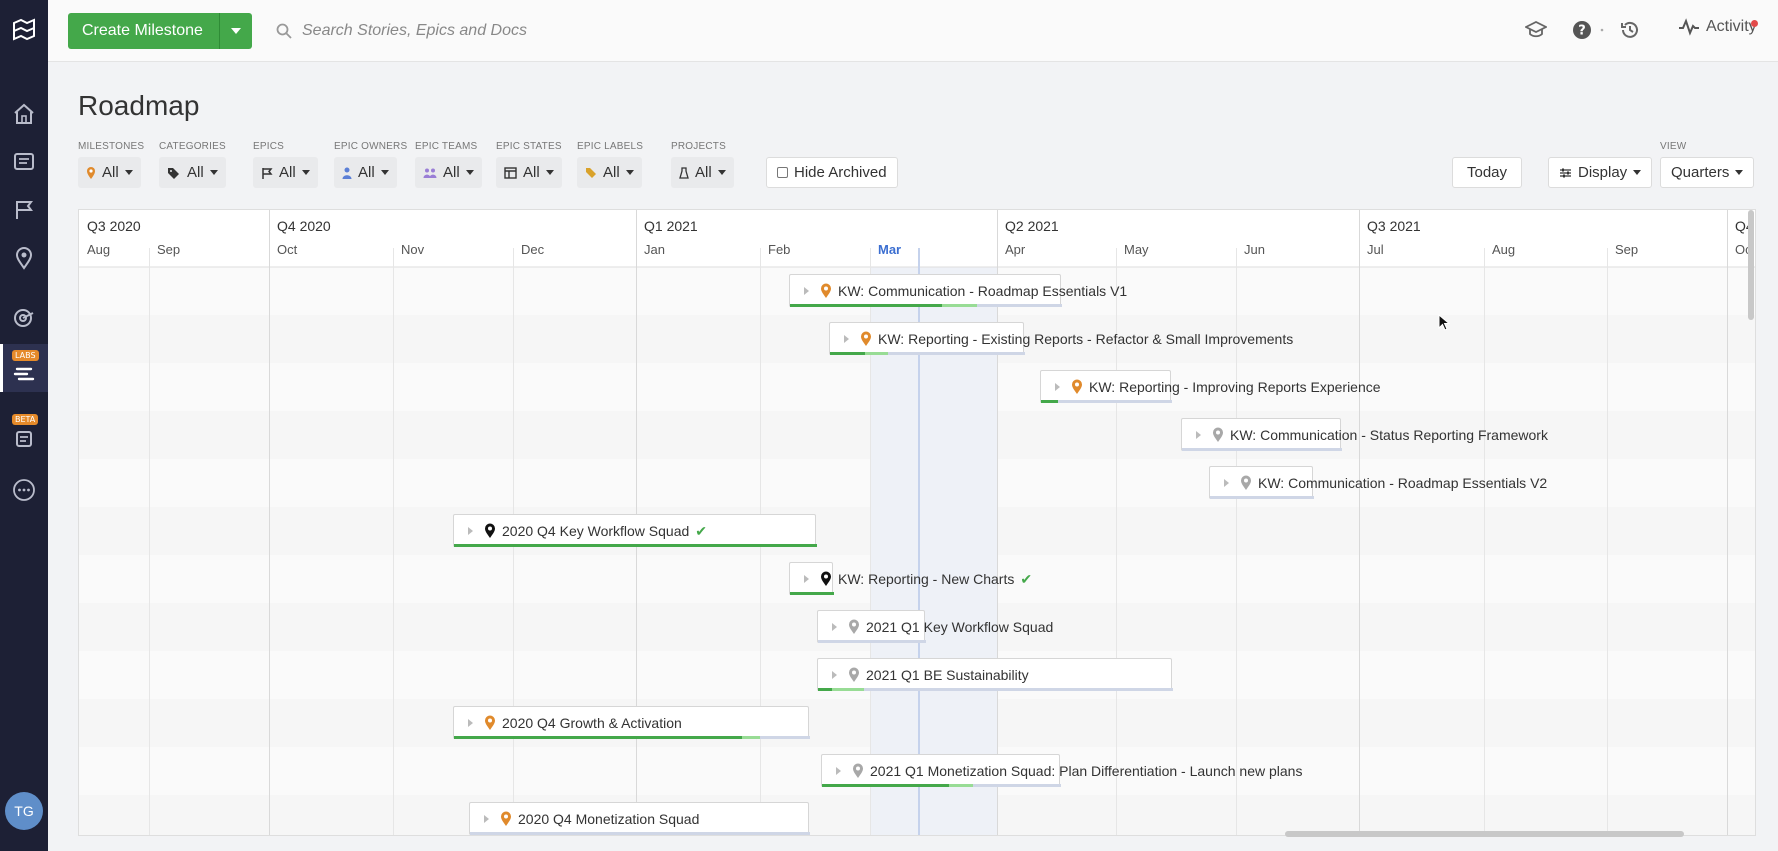 This screenshot has height=851, width=1778. I want to click on app-logo-icon, so click(24, 30).